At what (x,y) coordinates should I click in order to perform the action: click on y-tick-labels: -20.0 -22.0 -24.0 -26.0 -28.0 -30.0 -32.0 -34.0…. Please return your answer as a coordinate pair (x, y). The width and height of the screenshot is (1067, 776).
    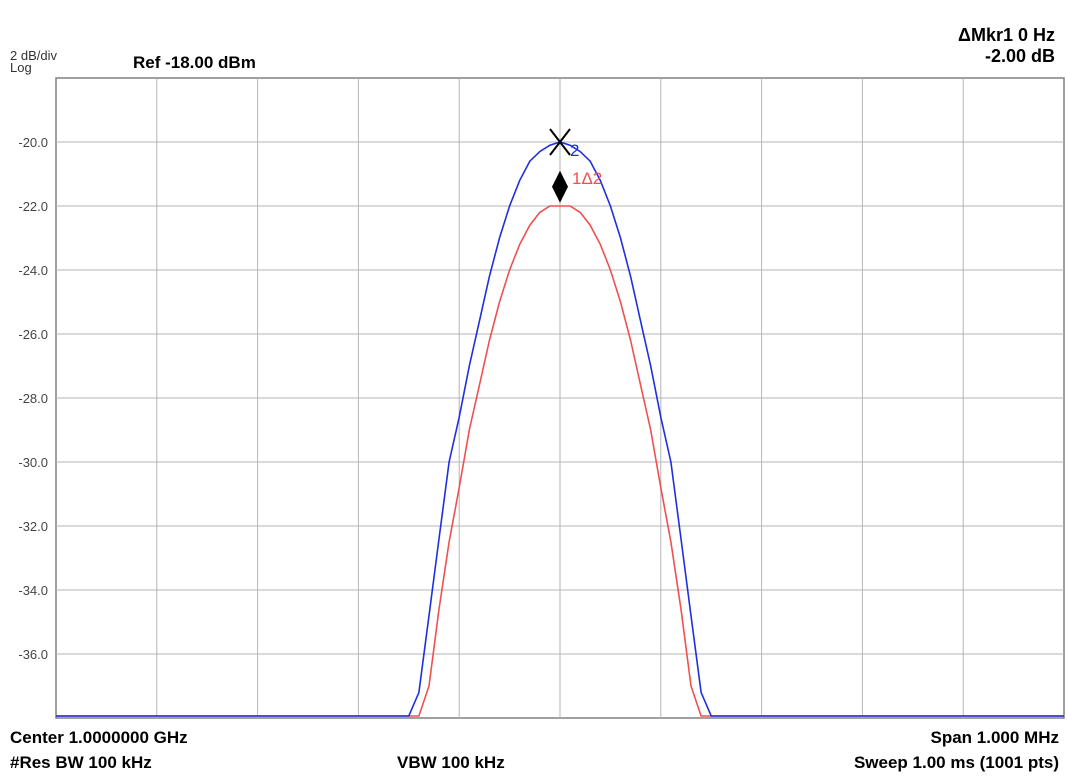
    Looking at the image, I should click on (33, 398).